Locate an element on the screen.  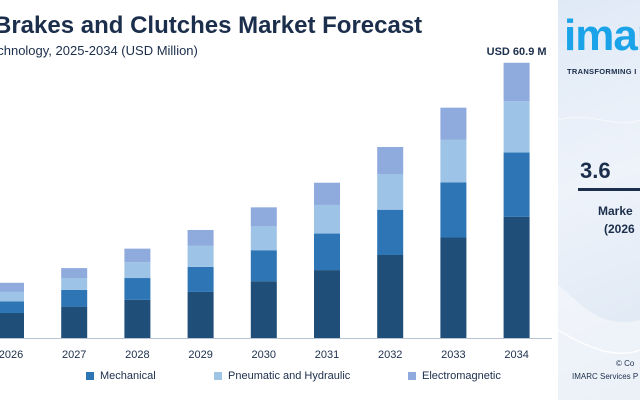
legend-label-mechanical: Mechanical is located at coordinates (128, 376).